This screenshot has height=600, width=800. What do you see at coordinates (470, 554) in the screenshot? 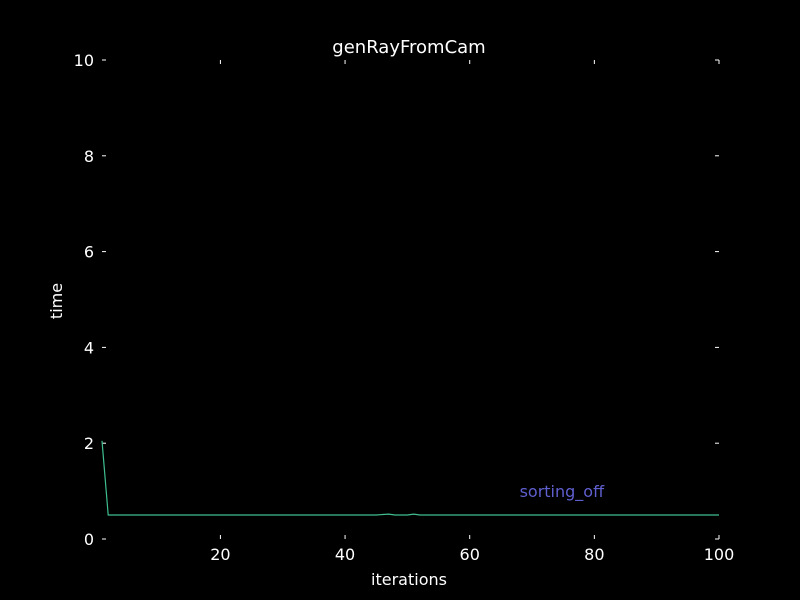
I see `x-tick-label: 60` at bounding box center [470, 554].